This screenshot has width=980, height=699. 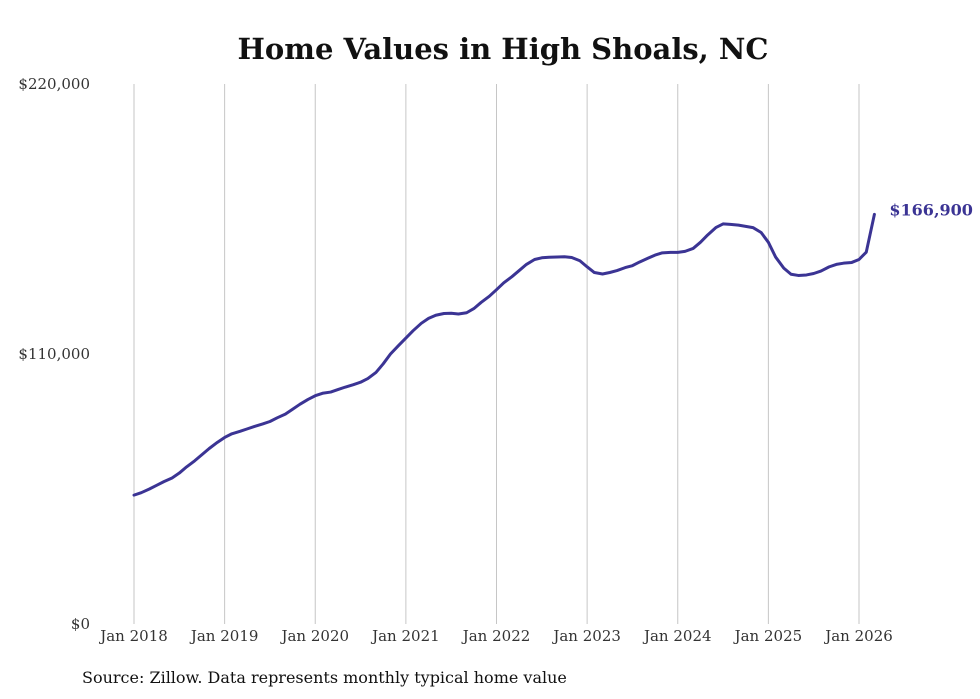 I want to click on x-tick-label: Jan 2021, so click(x=405, y=636).